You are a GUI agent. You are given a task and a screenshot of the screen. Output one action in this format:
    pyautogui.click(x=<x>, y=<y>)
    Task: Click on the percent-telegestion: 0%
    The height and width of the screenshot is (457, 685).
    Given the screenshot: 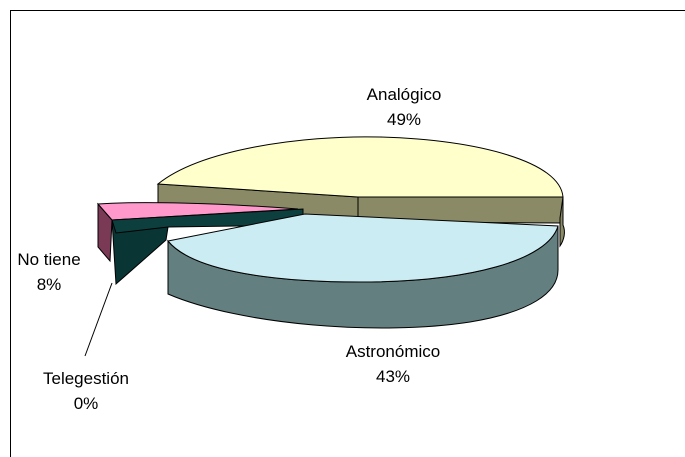 What is the action you would take?
    pyautogui.click(x=86, y=403)
    